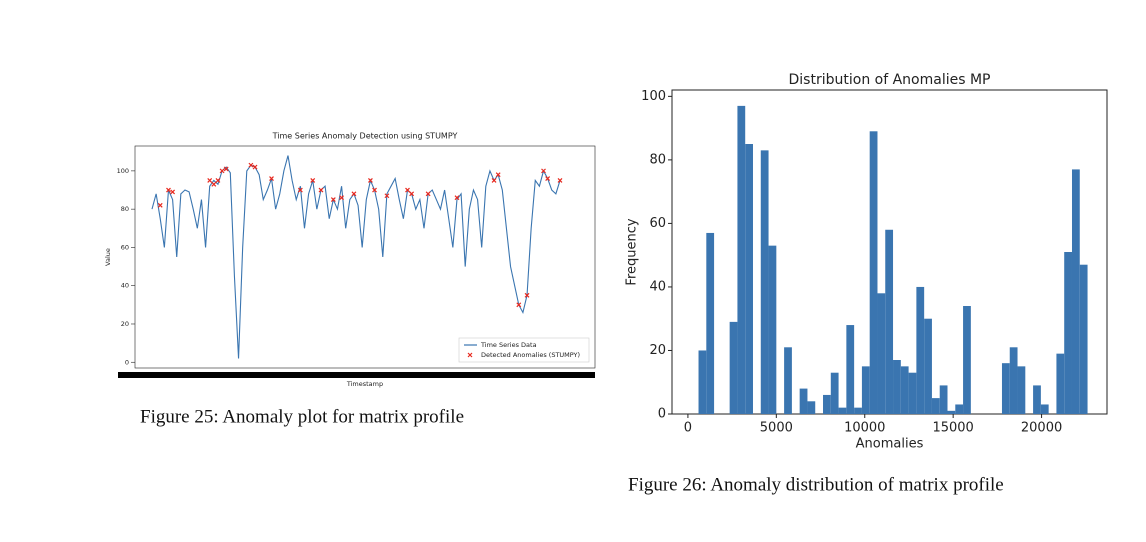 The height and width of the screenshot is (542, 1146). What do you see at coordinates (890, 444) in the screenshot?
I see `x-axis-label: Anomalies` at bounding box center [890, 444].